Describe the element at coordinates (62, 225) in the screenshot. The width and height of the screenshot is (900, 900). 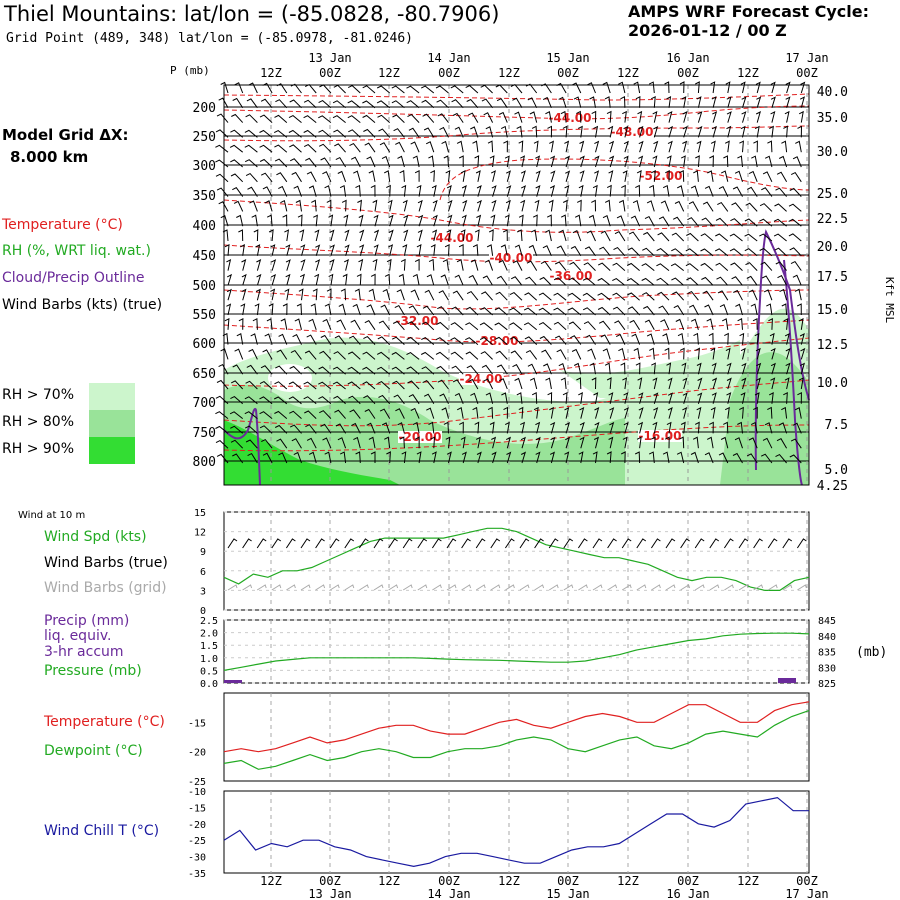
I see `legend-temperature: Temperature (°C)` at that location.